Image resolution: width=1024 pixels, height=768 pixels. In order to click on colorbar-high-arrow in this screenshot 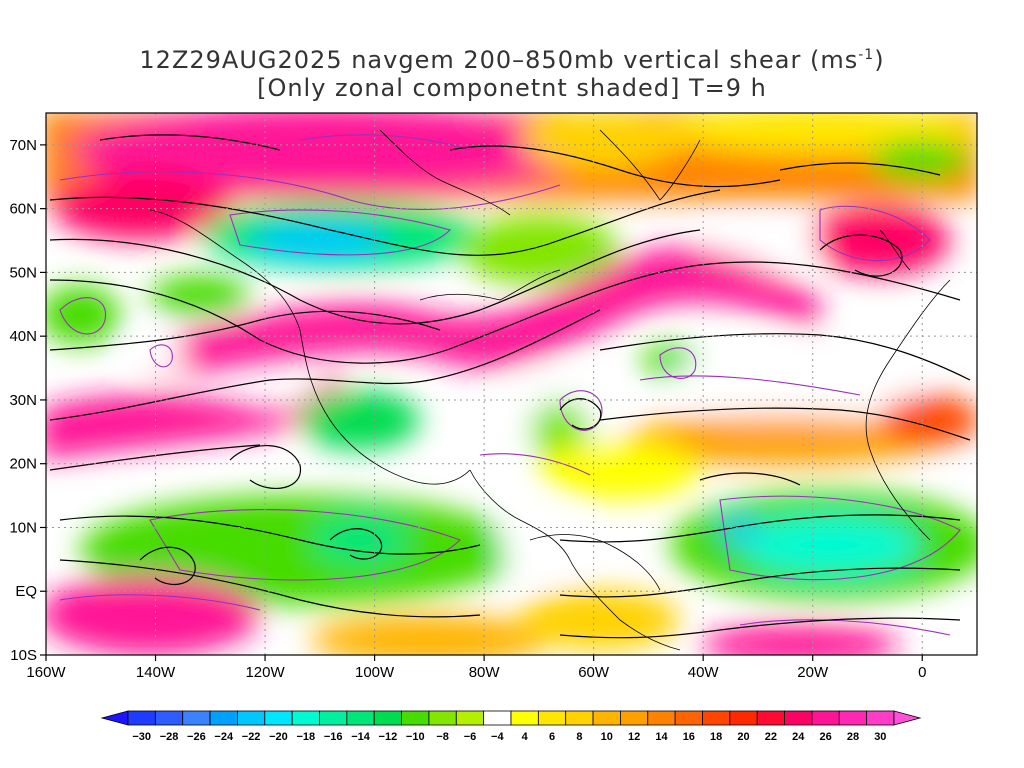, I will do `click(907, 718)`.